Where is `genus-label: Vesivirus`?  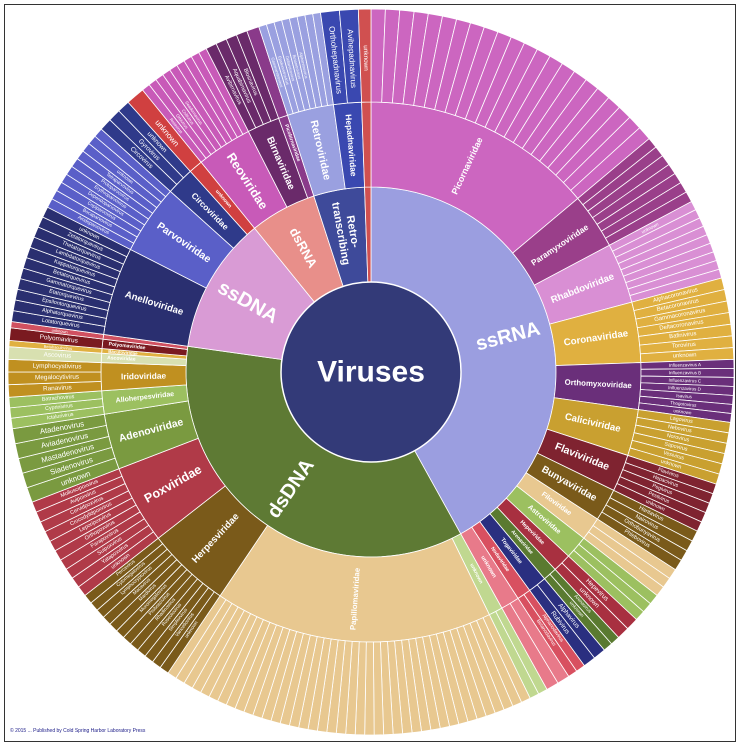
genus-label: Vesivirus is located at coordinates (674, 456).